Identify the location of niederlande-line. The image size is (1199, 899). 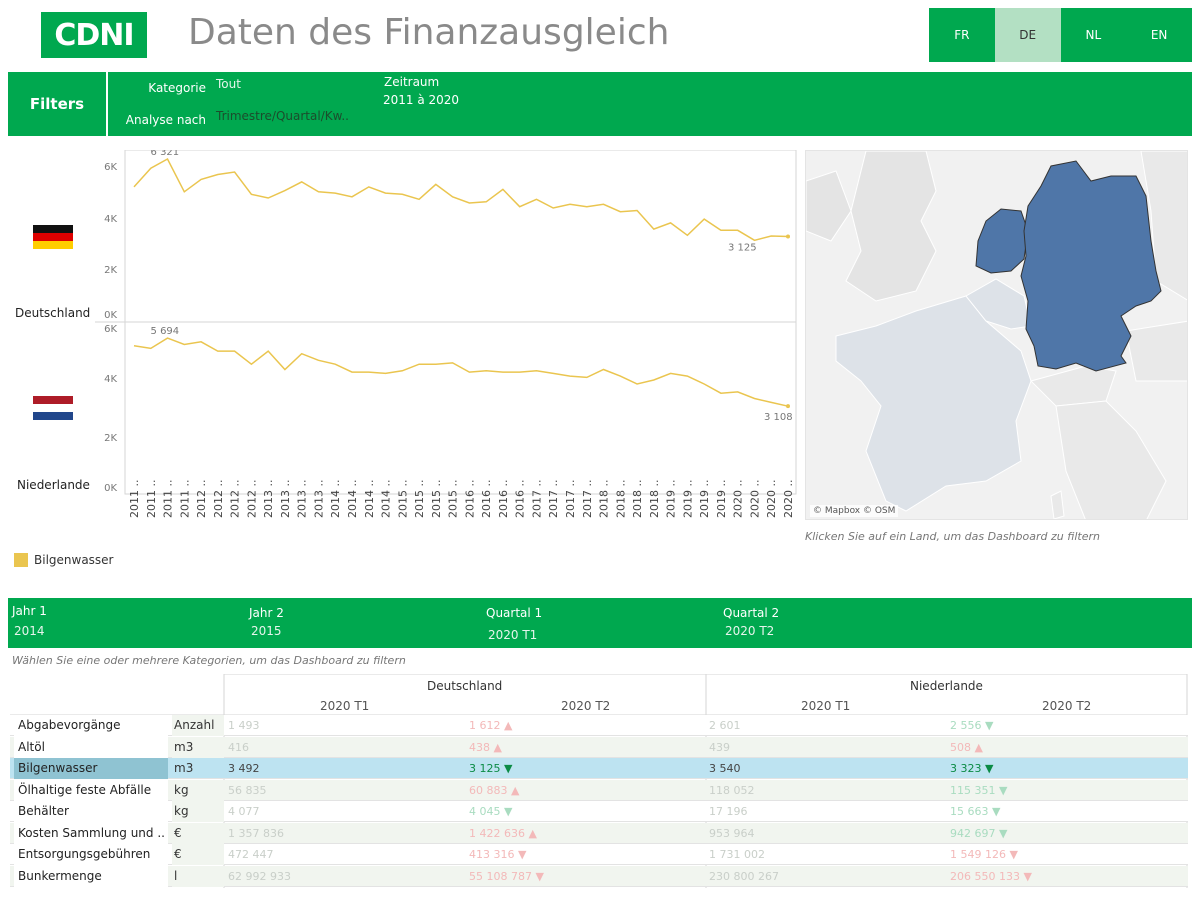
(461, 372).